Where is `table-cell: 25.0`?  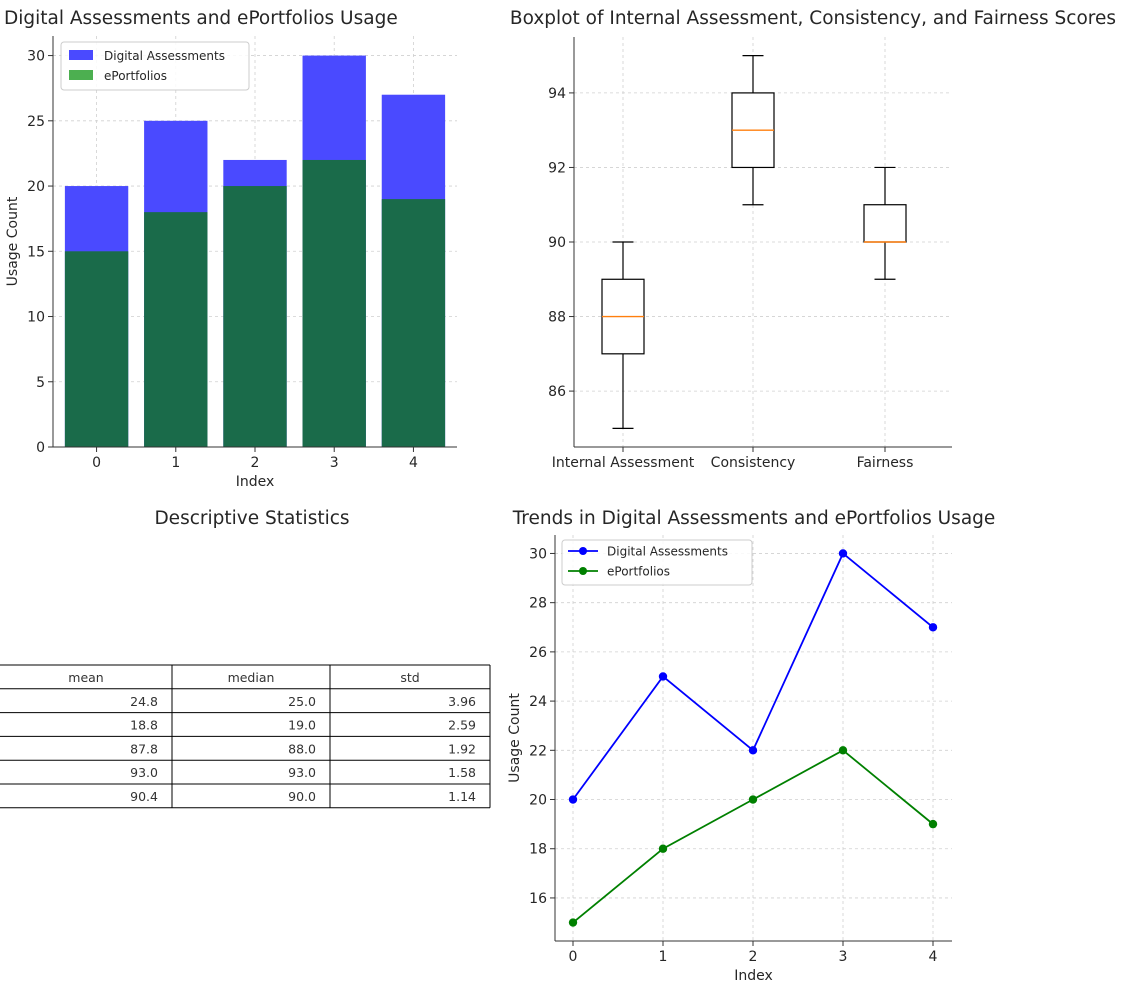 table-cell: 25.0 is located at coordinates (302, 701).